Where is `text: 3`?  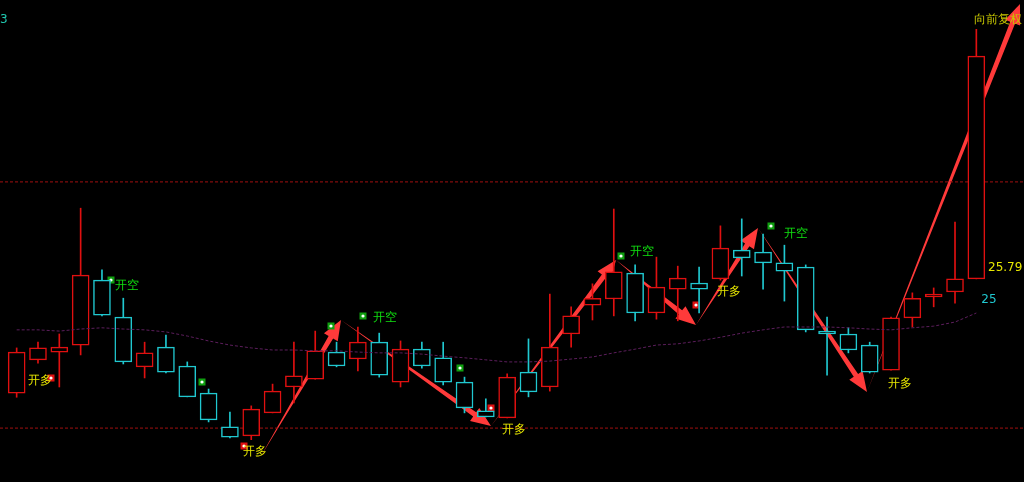 text: 3 is located at coordinates (4, 19).